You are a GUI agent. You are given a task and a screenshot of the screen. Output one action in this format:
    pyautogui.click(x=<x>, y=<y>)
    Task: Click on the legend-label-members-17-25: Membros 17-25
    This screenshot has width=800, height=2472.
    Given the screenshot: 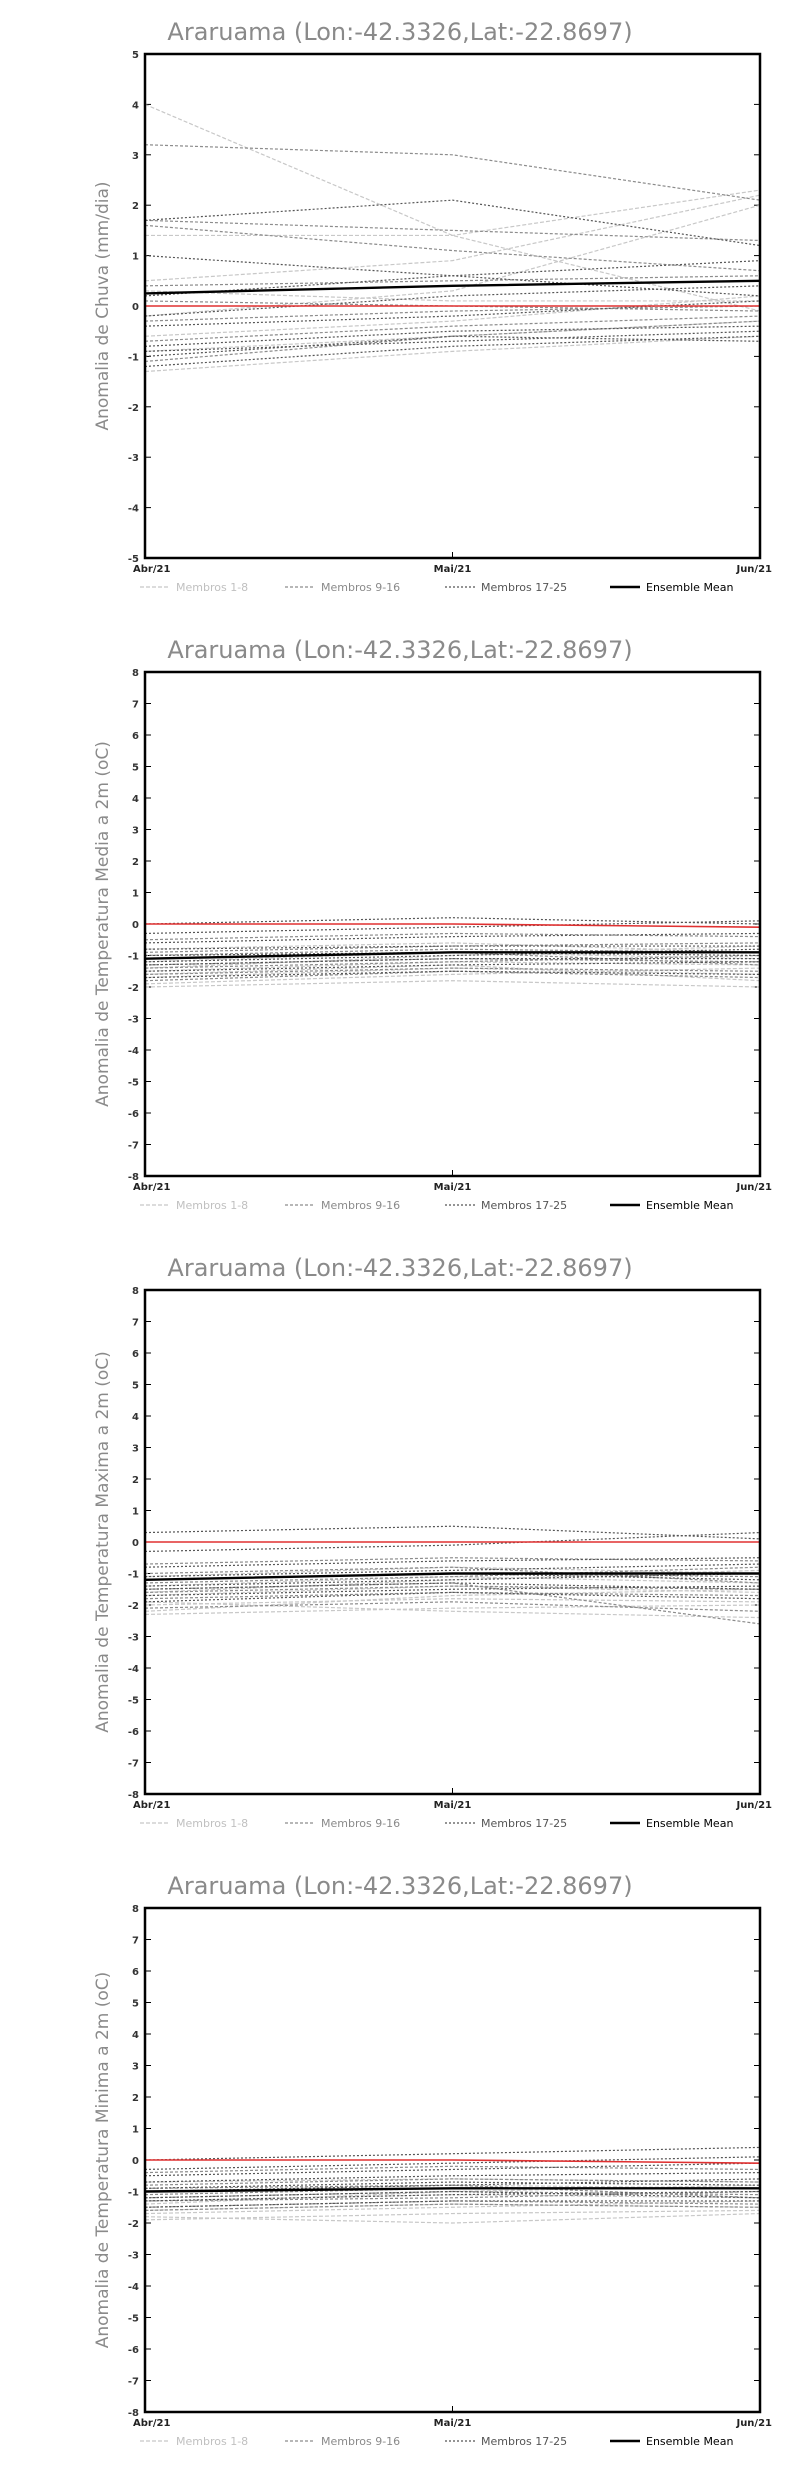 What is the action you would take?
    pyautogui.click(x=524, y=587)
    